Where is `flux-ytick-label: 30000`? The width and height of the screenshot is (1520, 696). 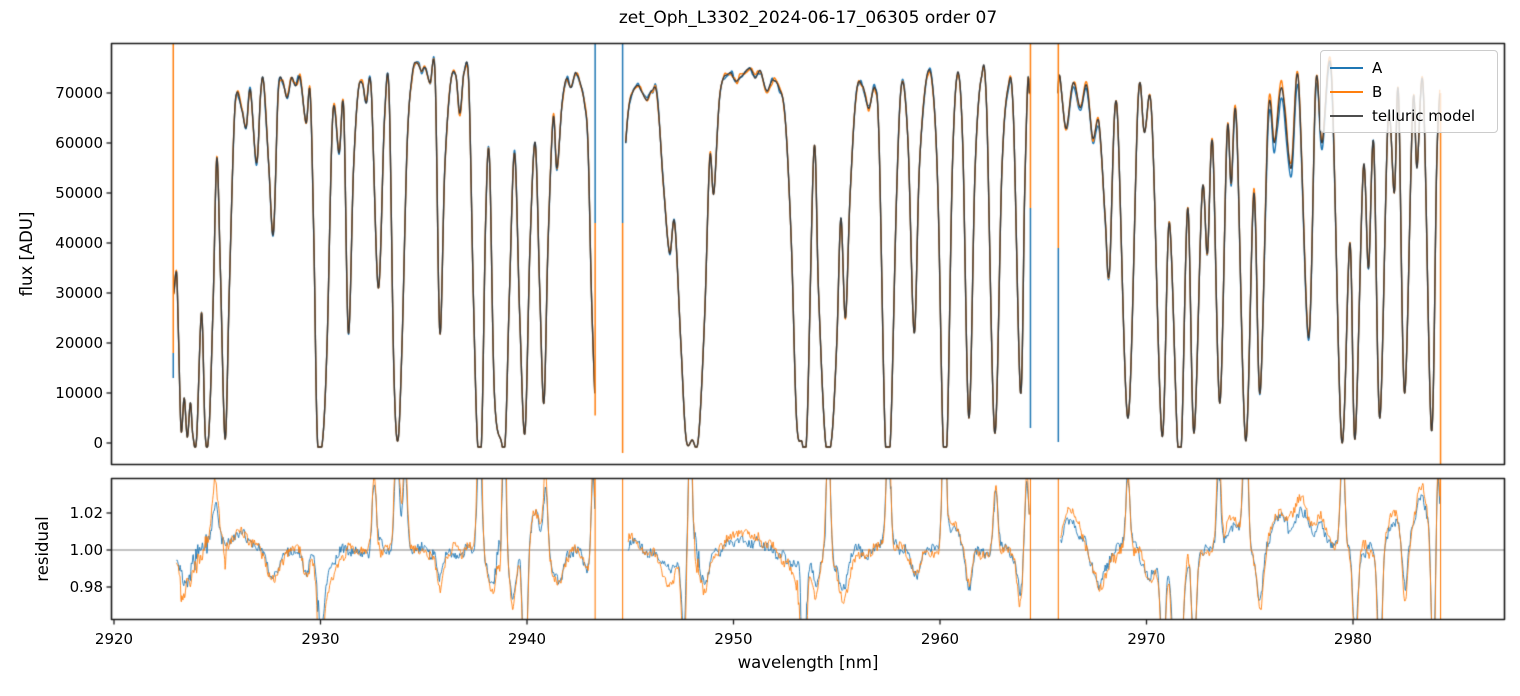 flux-ytick-label: 30000 is located at coordinates (79, 293).